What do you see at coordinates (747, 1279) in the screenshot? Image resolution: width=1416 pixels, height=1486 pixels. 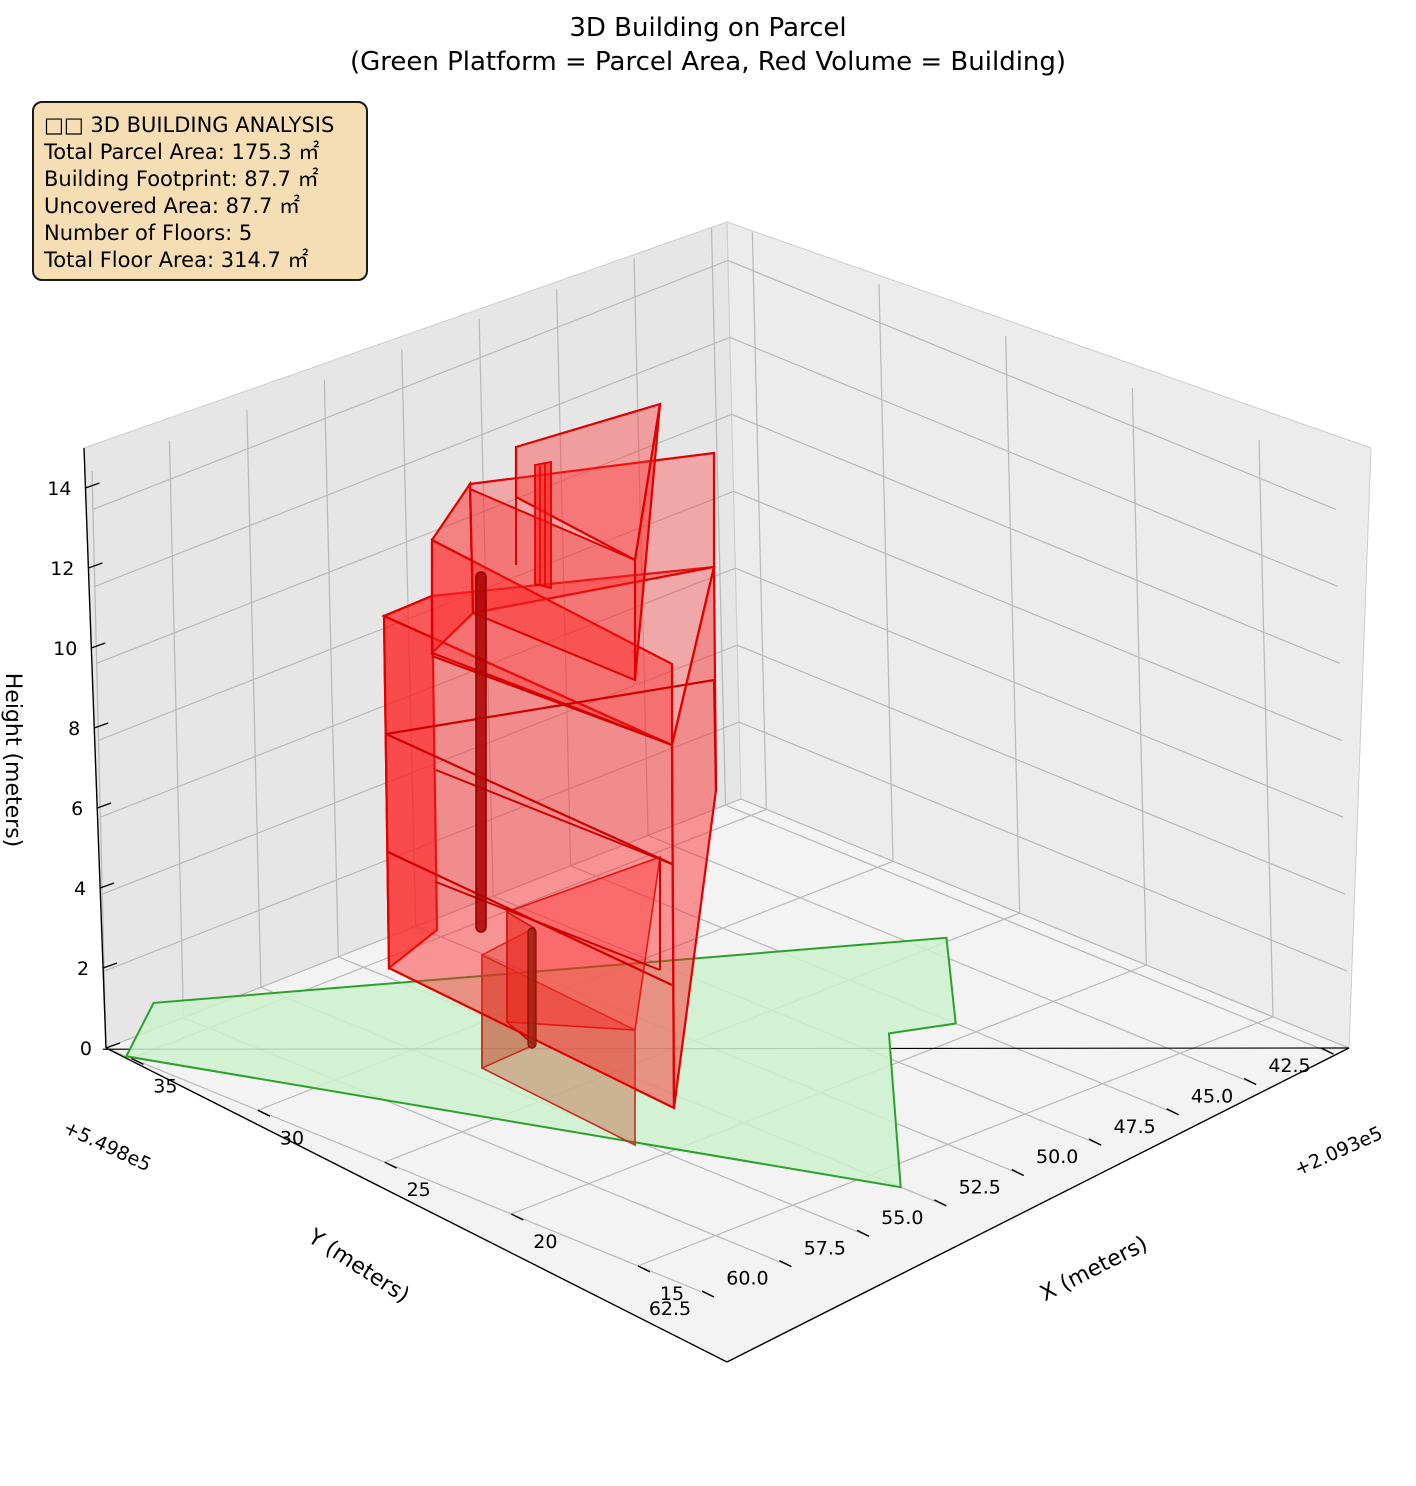 I see `y-tick-label: 60.0` at bounding box center [747, 1279].